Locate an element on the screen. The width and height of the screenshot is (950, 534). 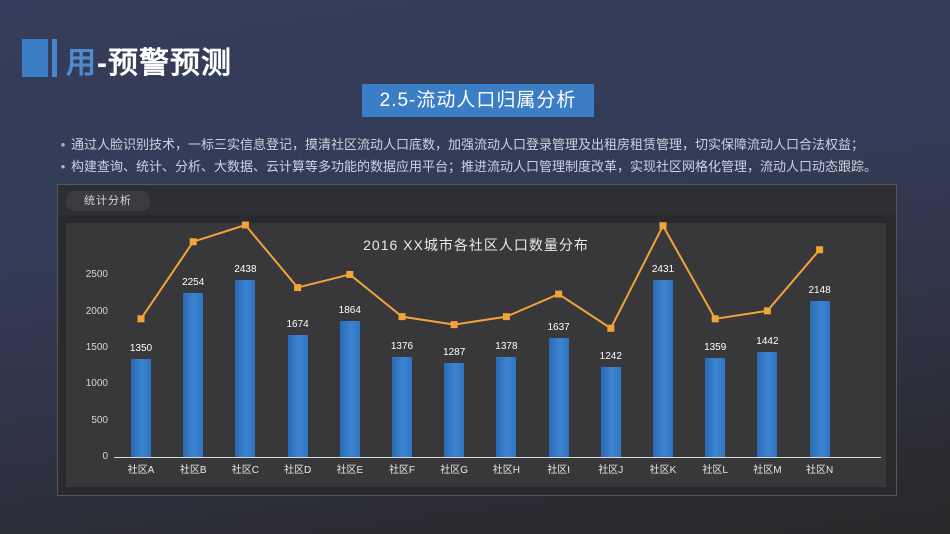
y-axis-tick-label: 1500 is located at coordinates (96, 347).